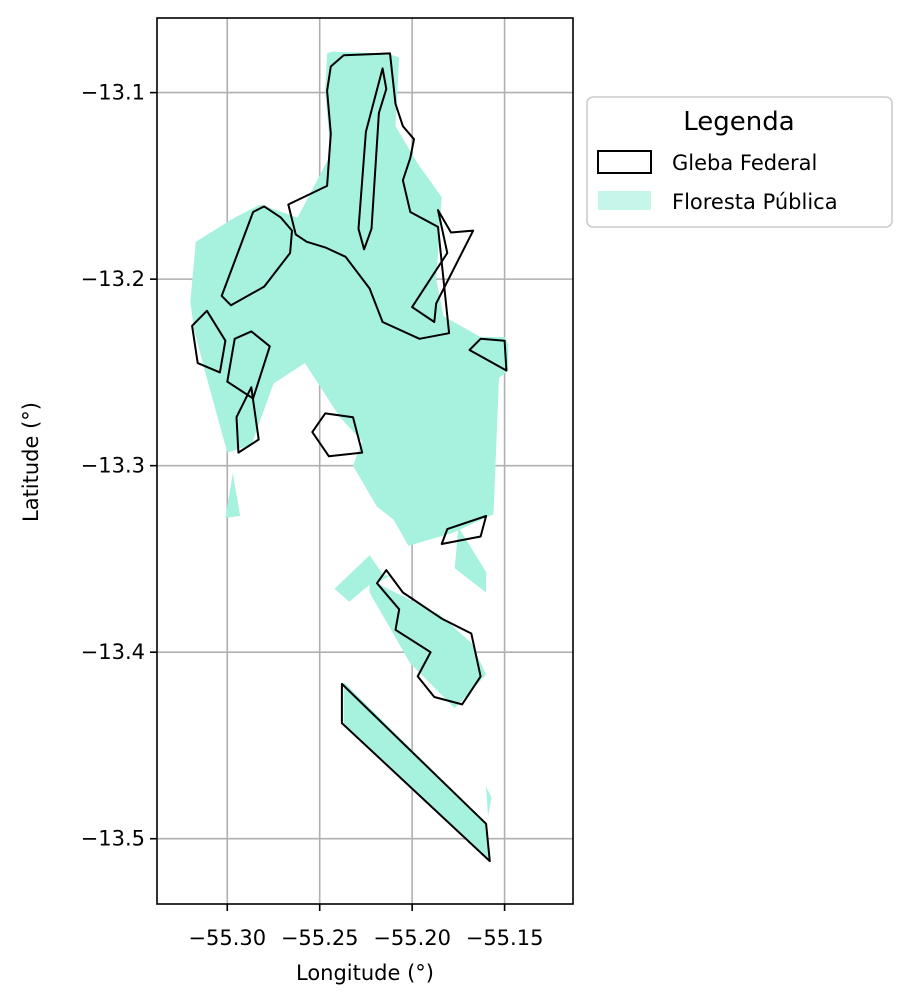 Image resolution: width=911 pixels, height=1006 pixels. What do you see at coordinates (624, 200) in the screenshot?
I see `legend-swatch-floresta-publica` at bounding box center [624, 200].